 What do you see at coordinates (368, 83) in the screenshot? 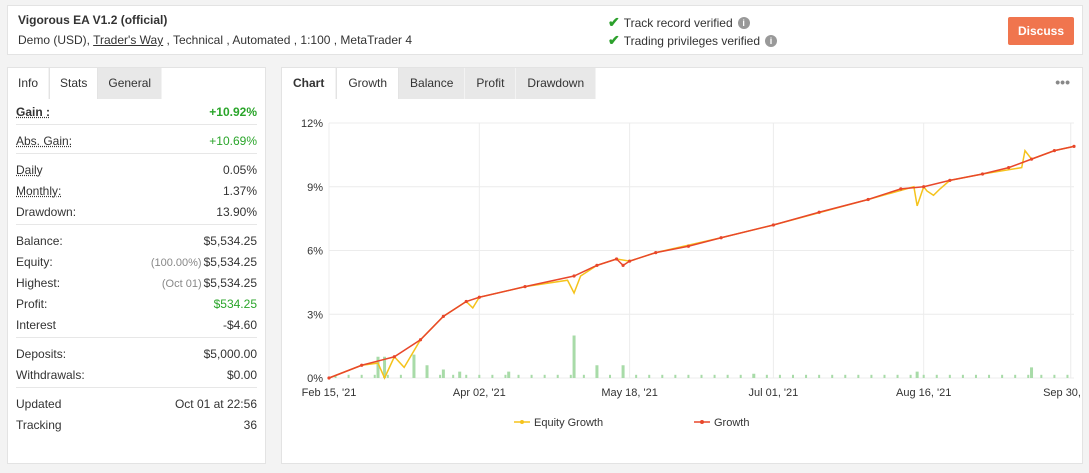
I see `tab-growth: Growth` at bounding box center [368, 83].